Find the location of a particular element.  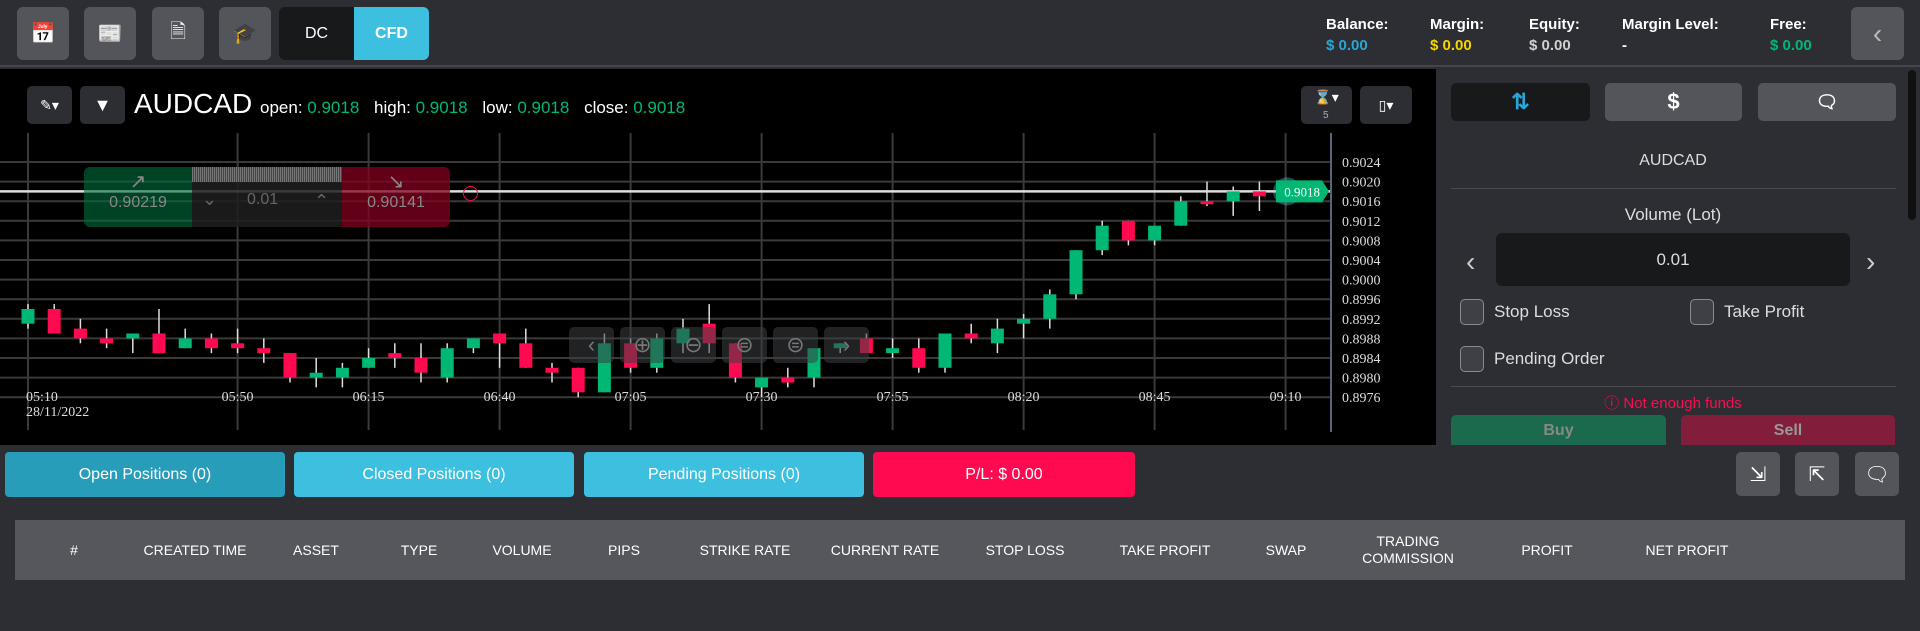

economic-news-icon: 📰 is located at coordinates (110, 34).